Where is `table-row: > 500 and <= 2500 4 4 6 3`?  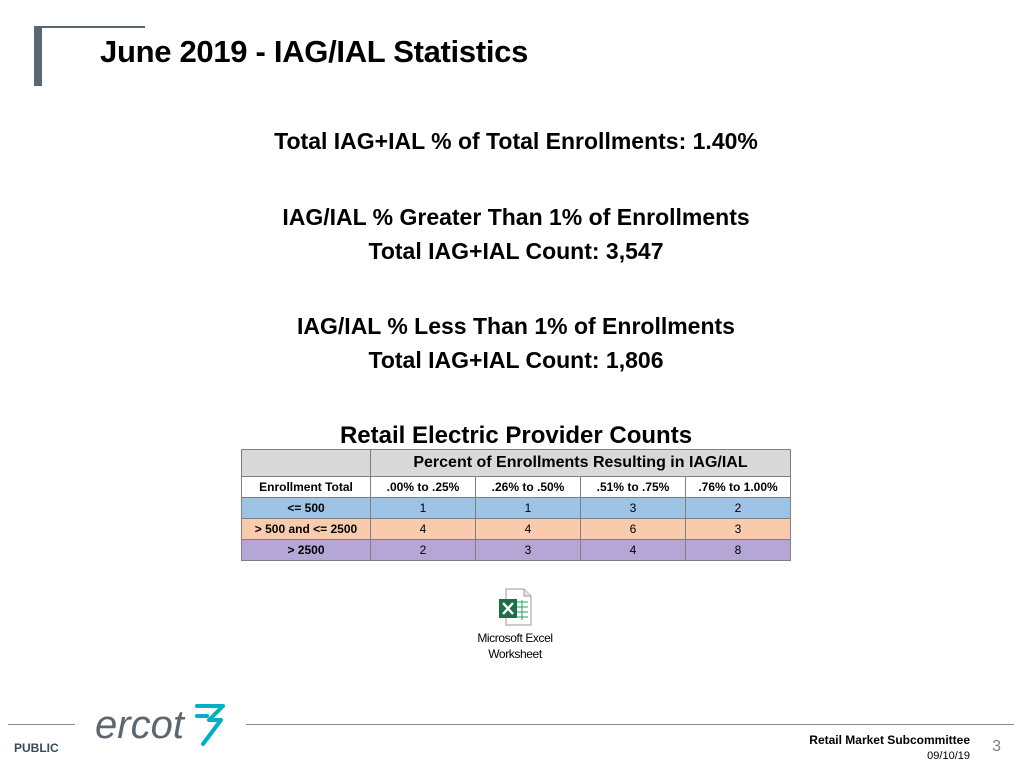 table-row: > 500 and <= 2500 4 4 6 3 is located at coordinates (516, 529).